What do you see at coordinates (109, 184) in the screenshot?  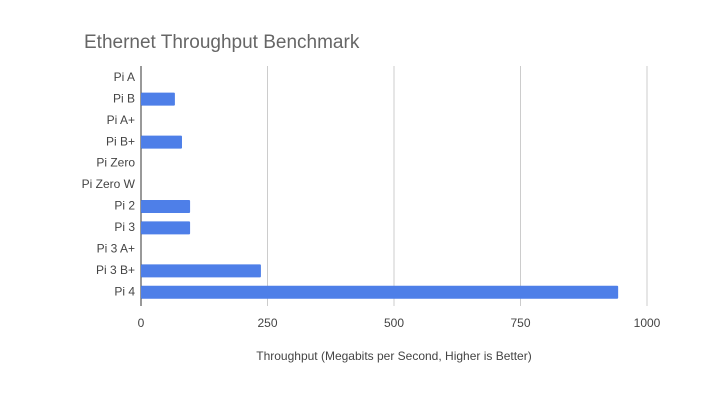 I see `y-tick-label: Pi Zero W` at bounding box center [109, 184].